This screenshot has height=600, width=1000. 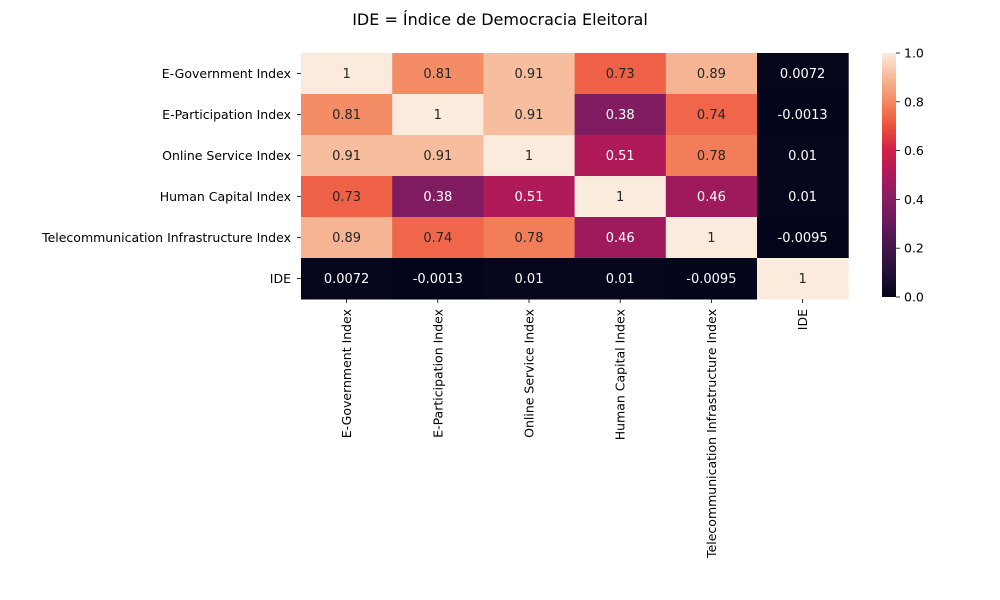 I want to click on cell-annotation-4-2: 0.78, so click(x=529, y=238).